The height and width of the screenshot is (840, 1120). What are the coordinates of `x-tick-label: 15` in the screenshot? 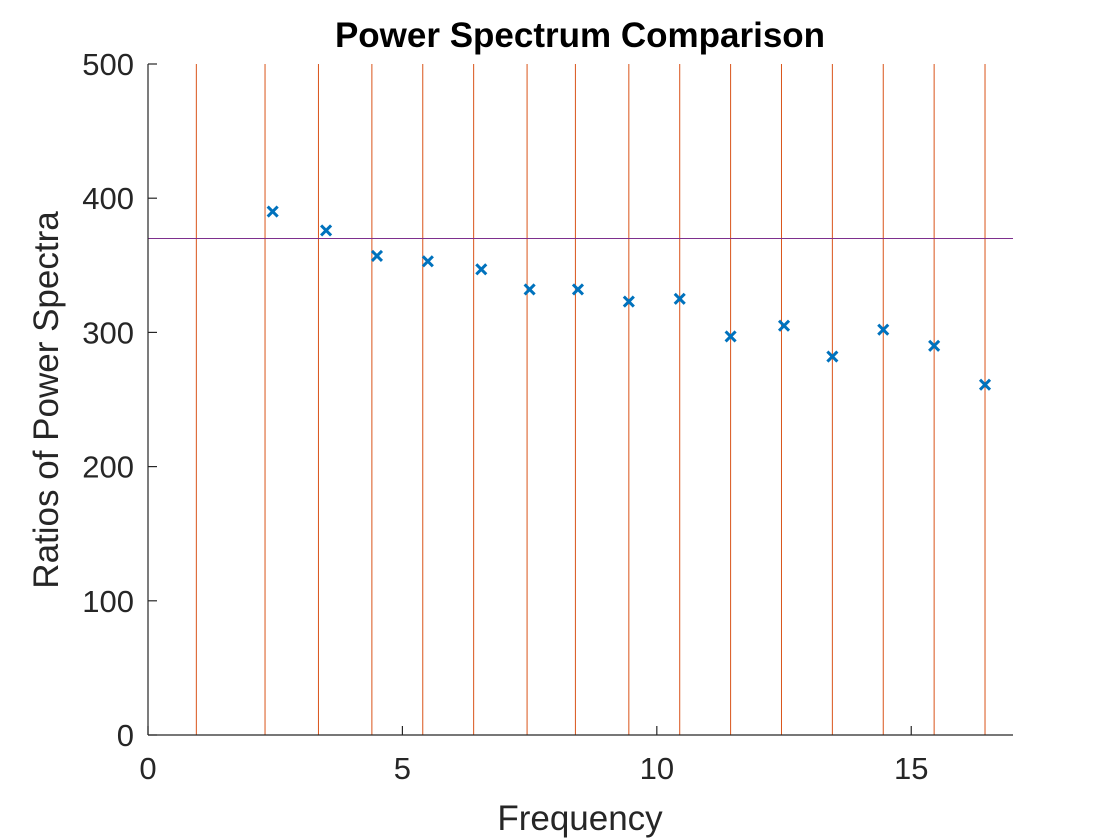 It's located at (911, 768).